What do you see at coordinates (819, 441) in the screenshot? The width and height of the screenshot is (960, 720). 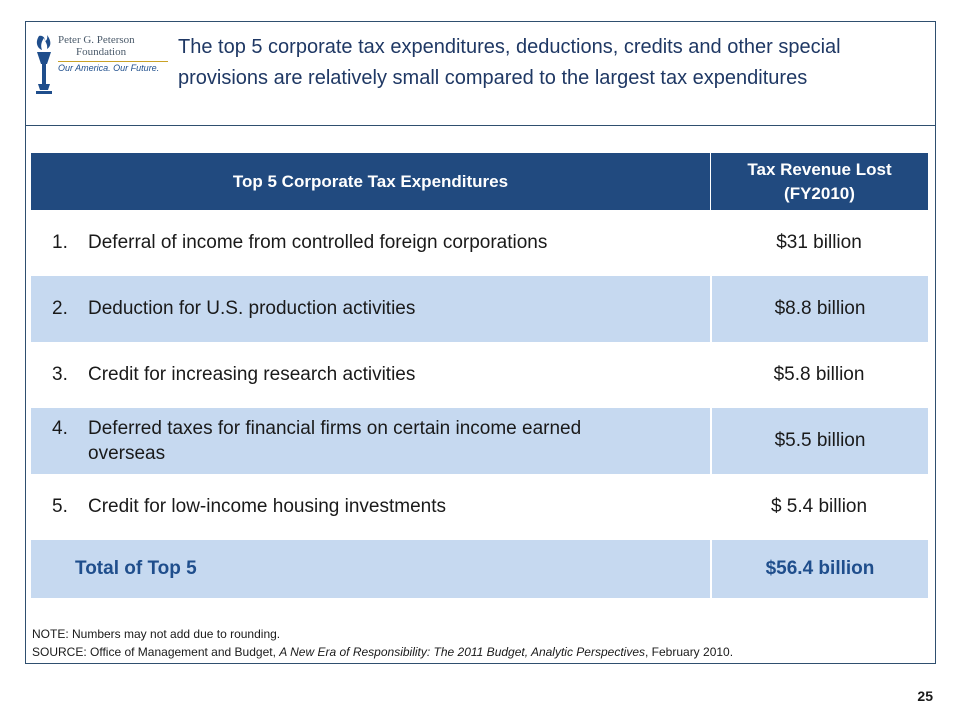 I see `row-value: $5.5 billion` at bounding box center [819, 441].